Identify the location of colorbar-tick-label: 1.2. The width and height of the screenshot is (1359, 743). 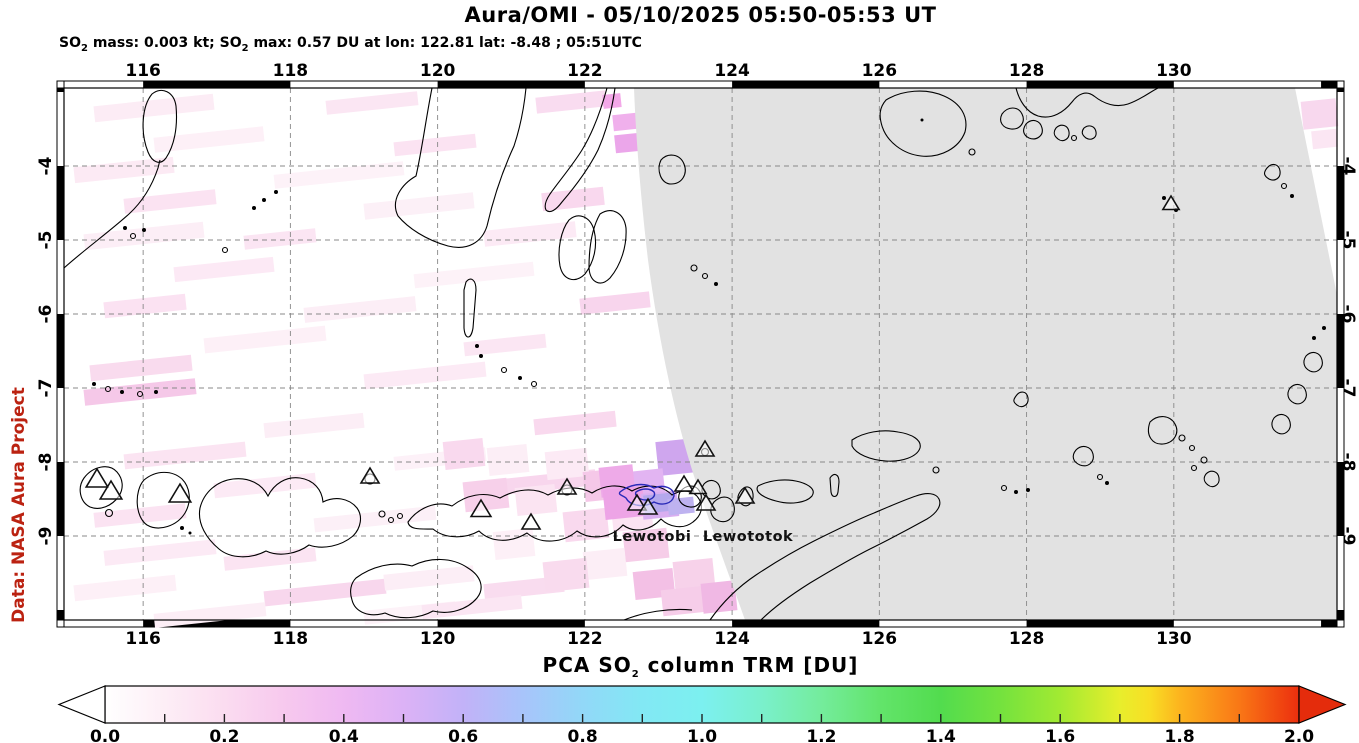
(821, 735).